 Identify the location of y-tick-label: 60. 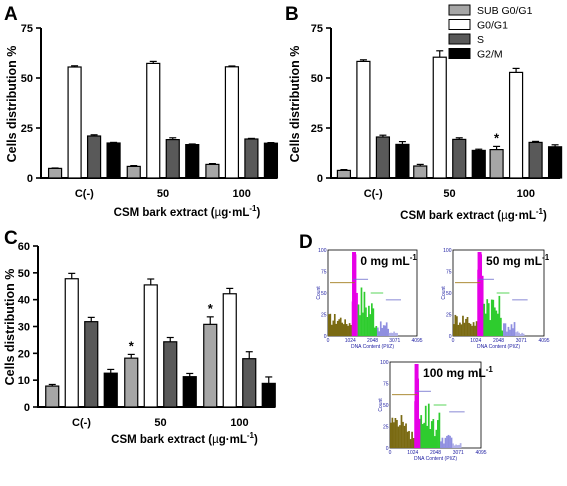
(24, 247).